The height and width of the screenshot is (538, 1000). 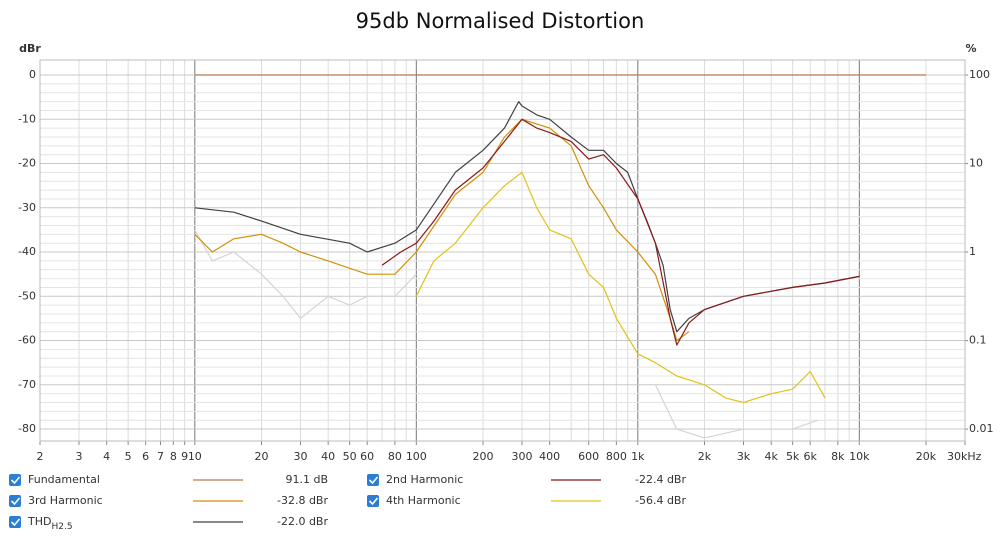 I want to click on x-tick-label: 400, so click(x=549, y=456).